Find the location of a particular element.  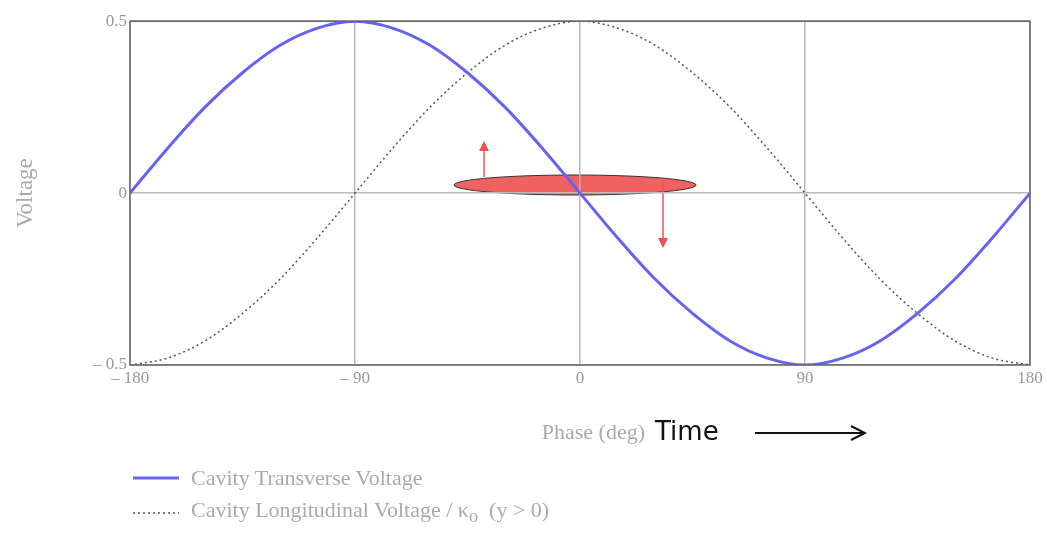

x-tick-label: – 90 is located at coordinates (354, 377).